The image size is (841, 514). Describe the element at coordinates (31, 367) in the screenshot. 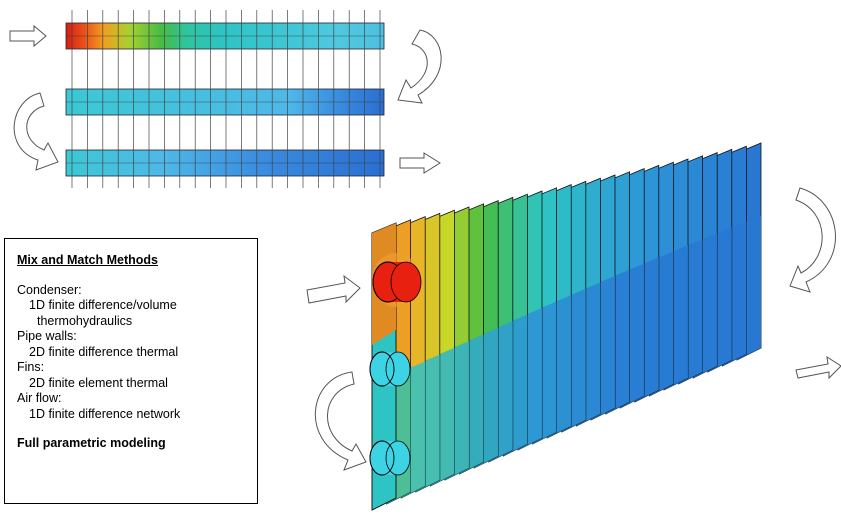

I see `textbox-line: Fins:` at that location.